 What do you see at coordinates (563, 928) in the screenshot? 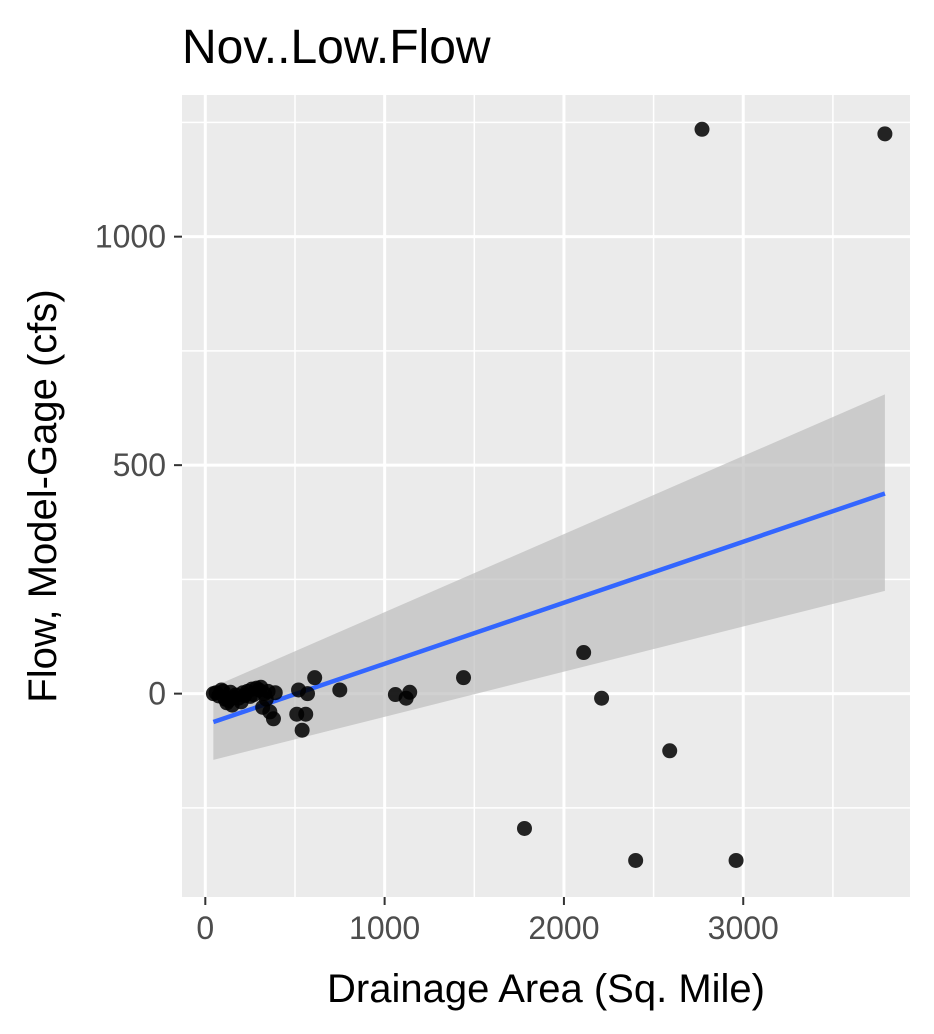
I see `x-tick-label: 2000` at bounding box center [563, 928].